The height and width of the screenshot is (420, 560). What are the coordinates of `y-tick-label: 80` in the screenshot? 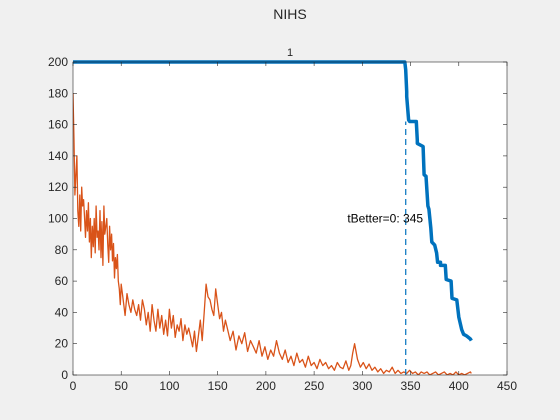 It's located at (62, 250).